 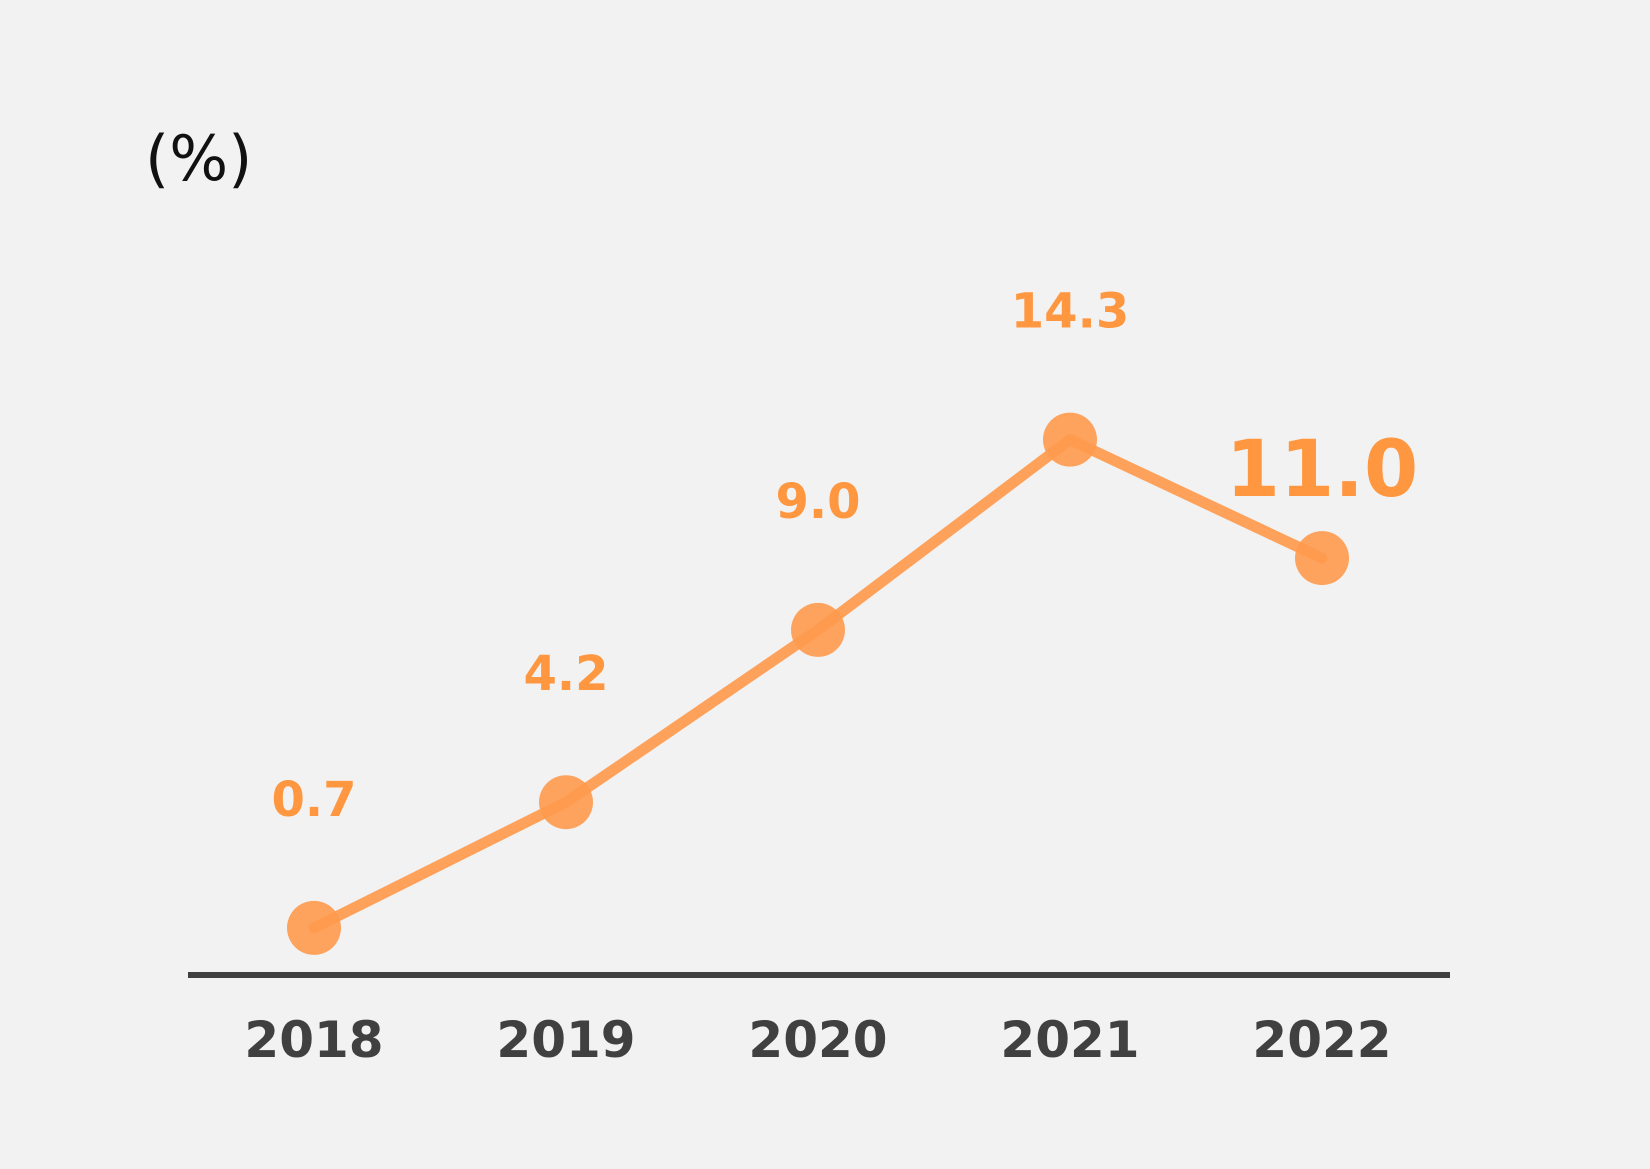 I want to click on data-label-2022: 11.0, so click(x=1322, y=470).